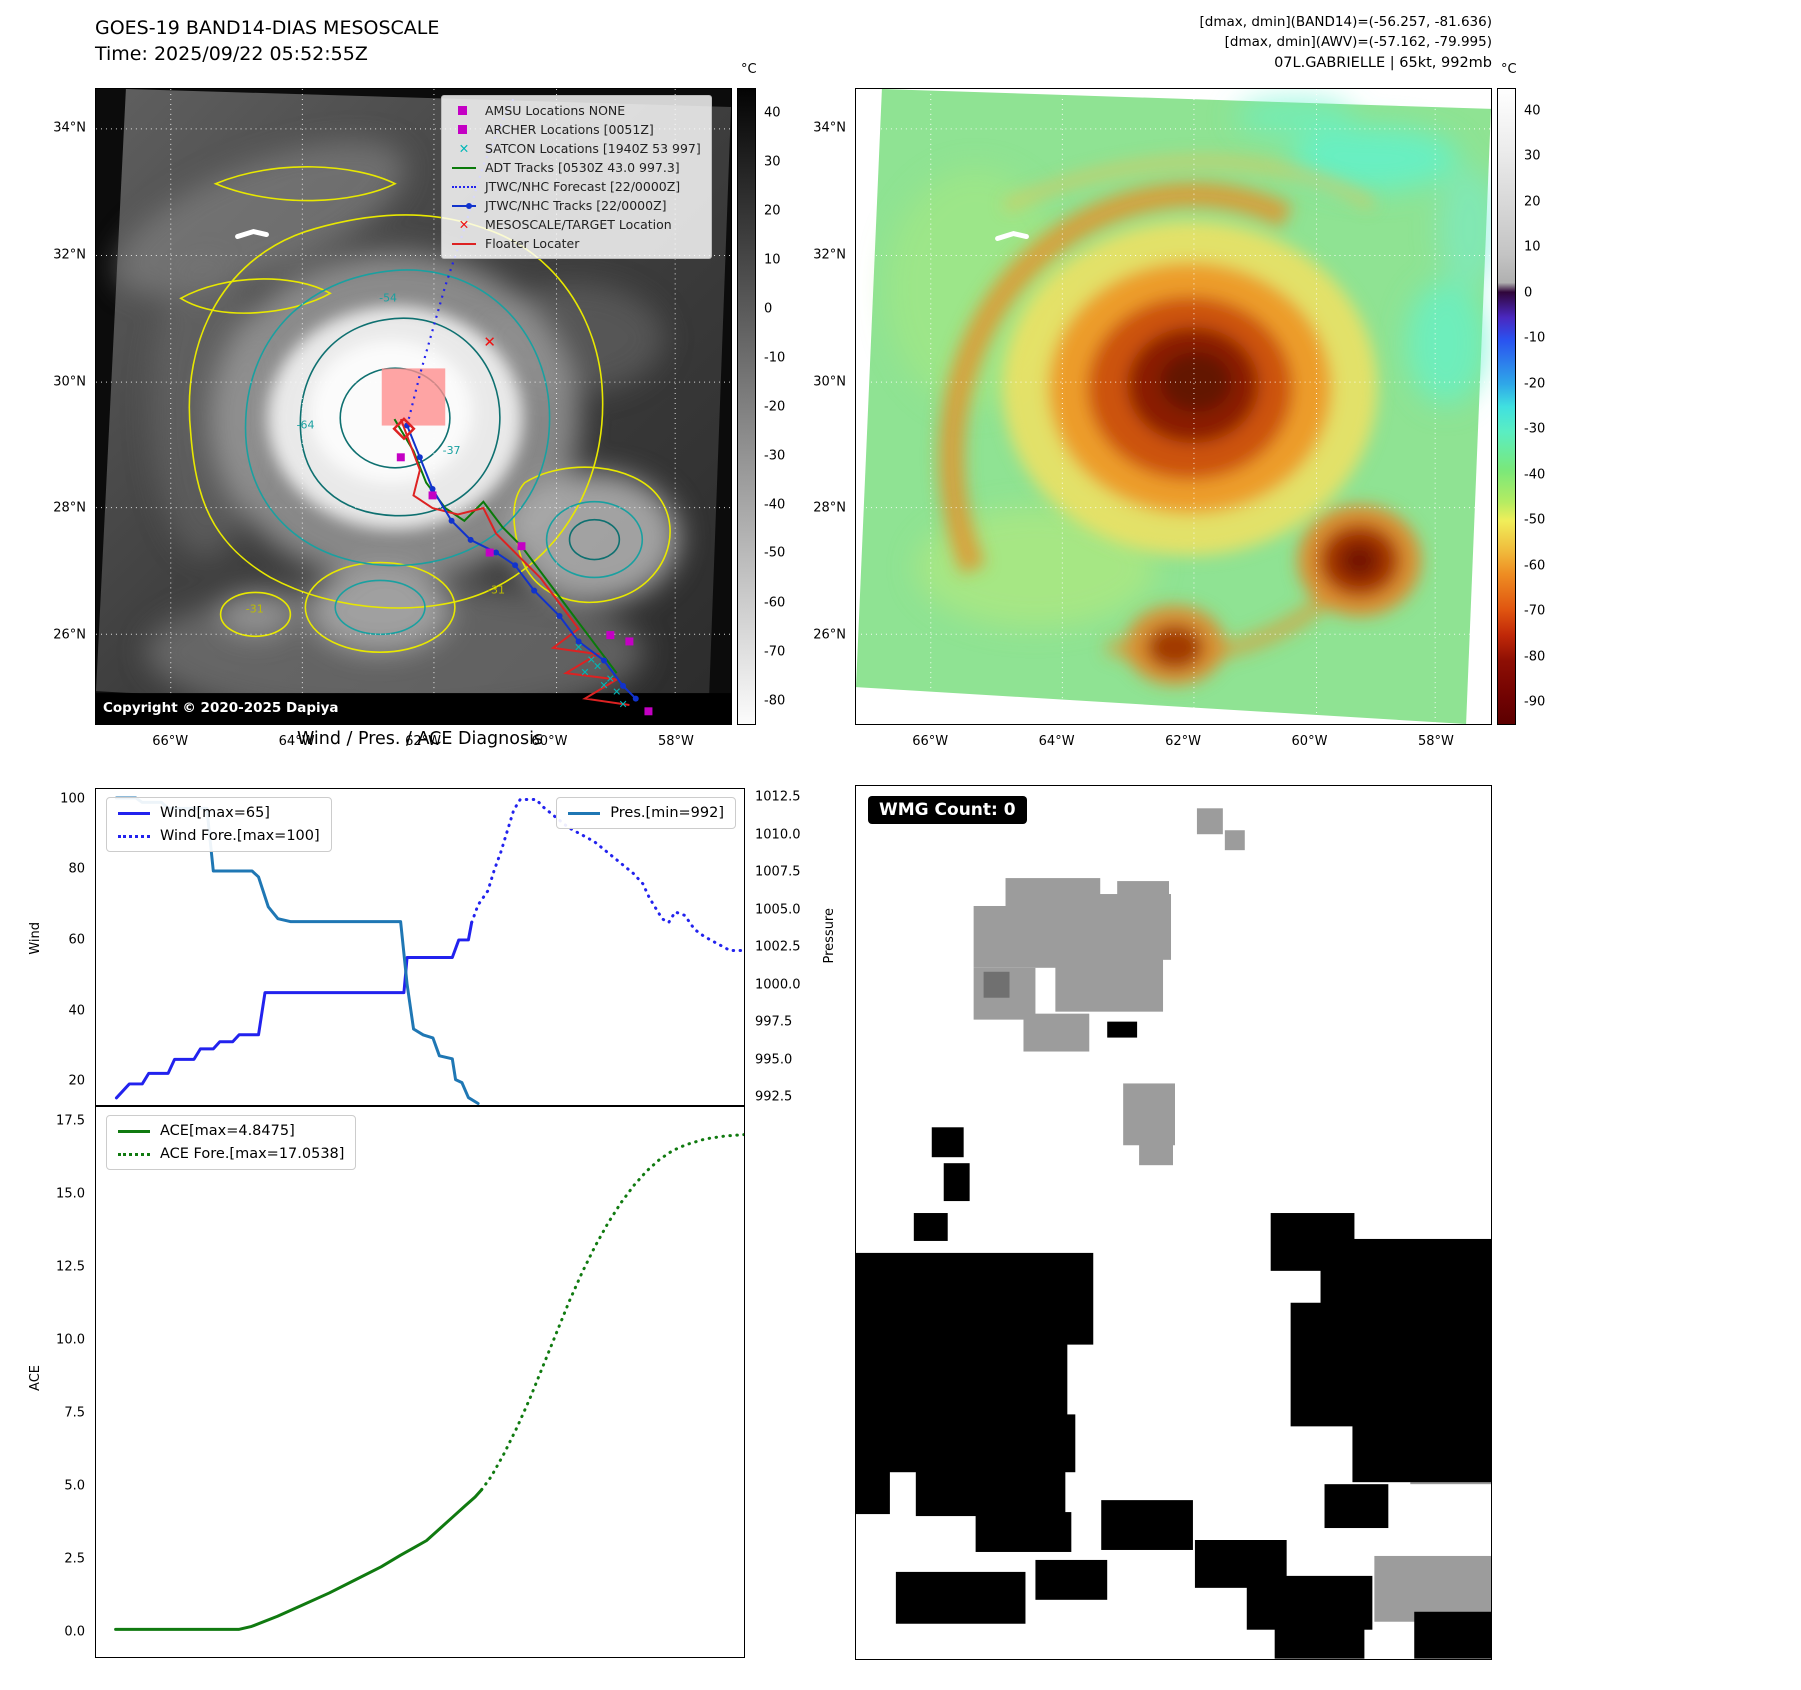 This screenshot has height=1690, width=1801. I want to click on legend-label: Wind Fore.[max=100], so click(240, 836).